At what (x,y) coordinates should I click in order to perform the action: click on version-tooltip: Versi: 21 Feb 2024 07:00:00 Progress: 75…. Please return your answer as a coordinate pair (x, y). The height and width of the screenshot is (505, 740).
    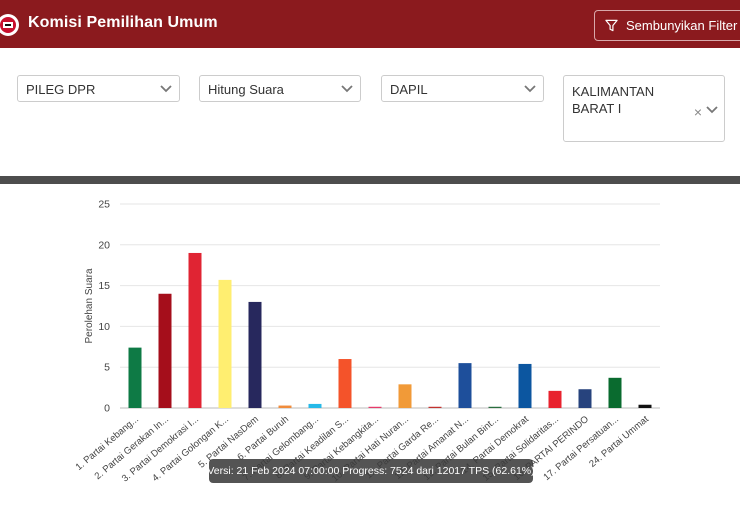
    Looking at the image, I should click on (371, 471).